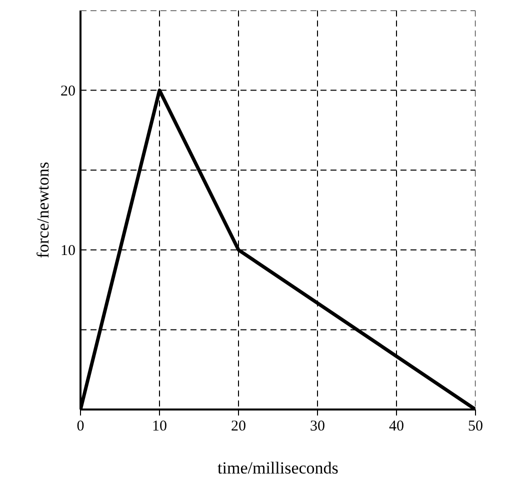 The width and height of the screenshot is (511, 487). Describe the element at coordinates (278, 468) in the screenshot. I see `x-axis-title: time/milliseconds` at that location.